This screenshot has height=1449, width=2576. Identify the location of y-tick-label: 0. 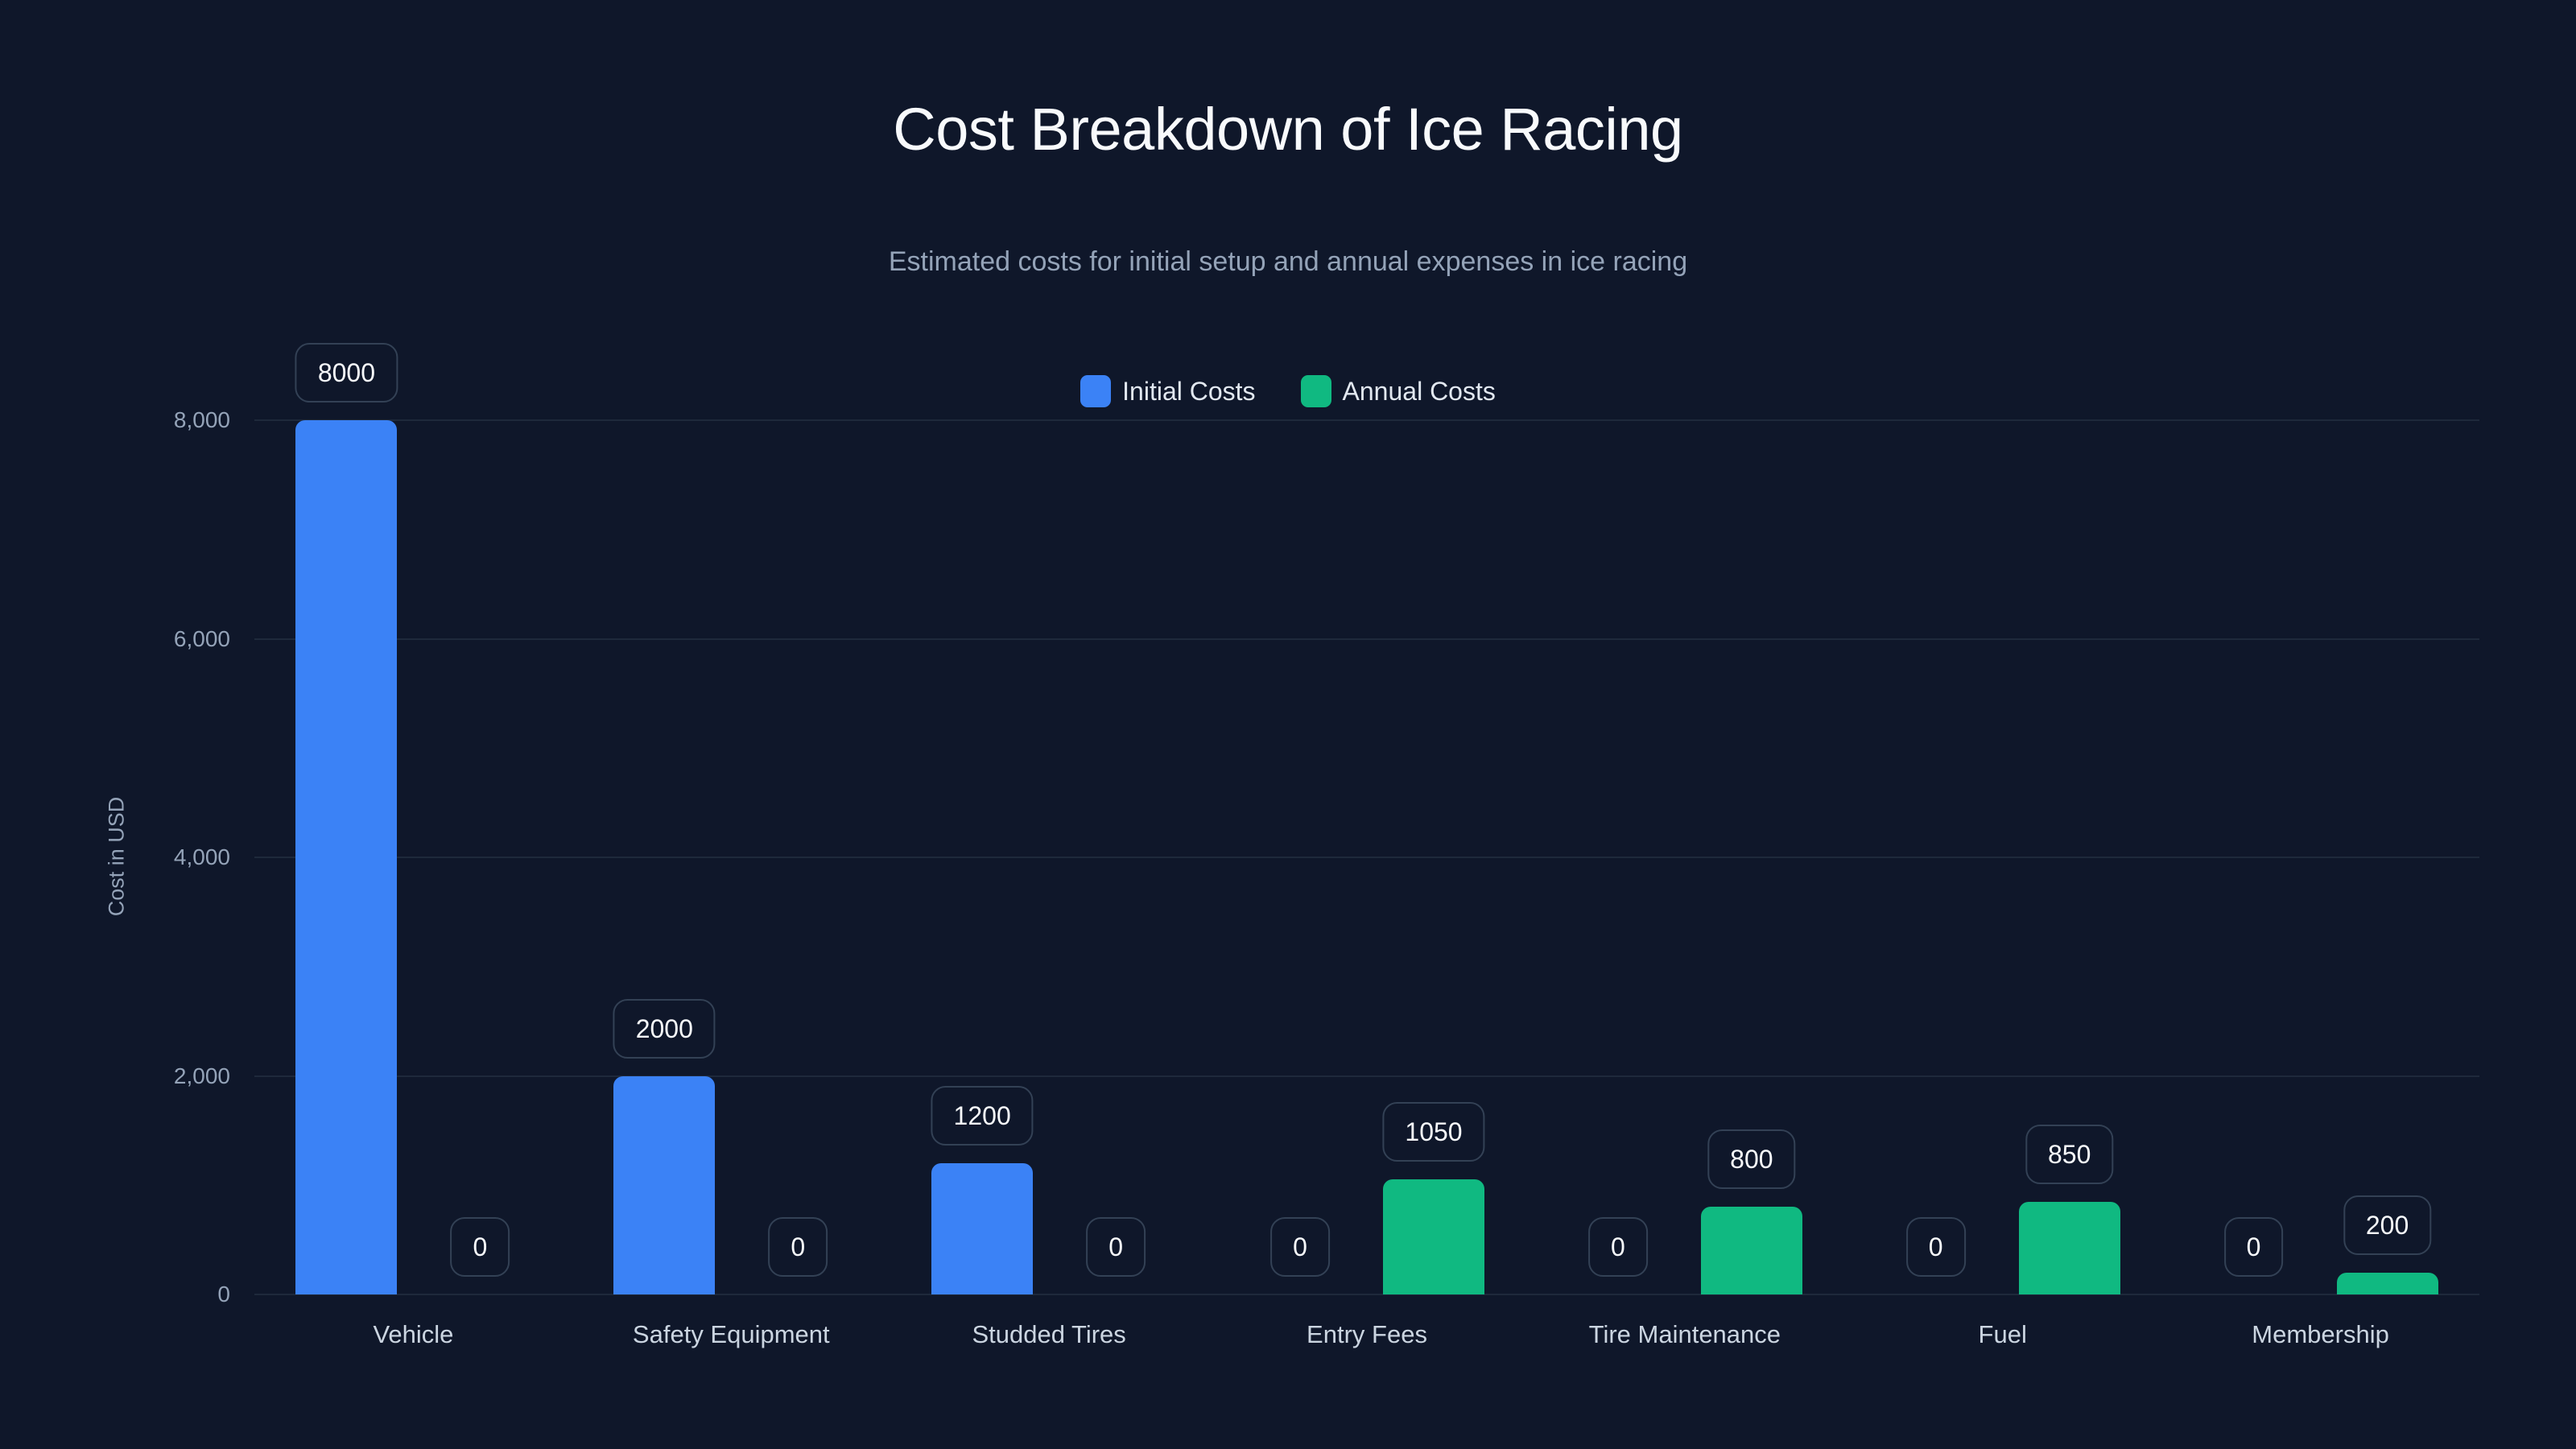
(223, 1294).